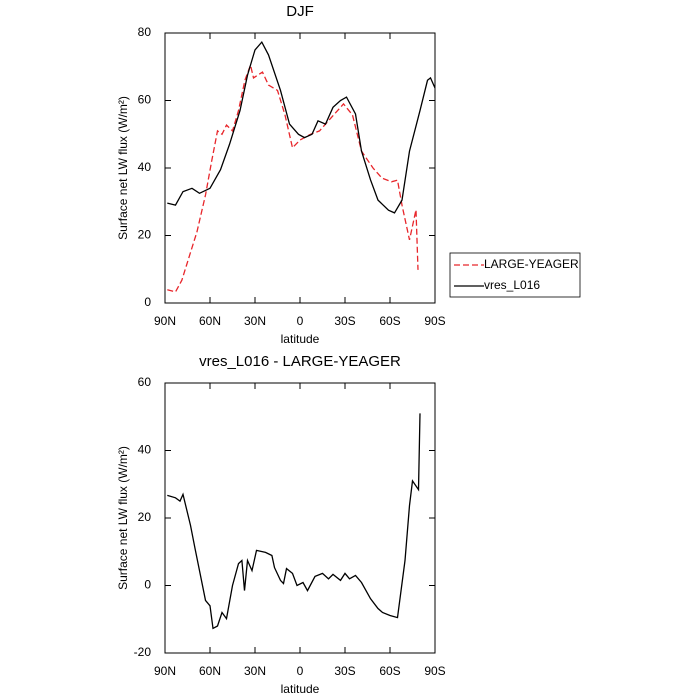 This screenshot has height=700, width=700. What do you see at coordinates (145, 32) in the screenshot?
I see `y-tick-label: 80` at bounding box center [145, 32].